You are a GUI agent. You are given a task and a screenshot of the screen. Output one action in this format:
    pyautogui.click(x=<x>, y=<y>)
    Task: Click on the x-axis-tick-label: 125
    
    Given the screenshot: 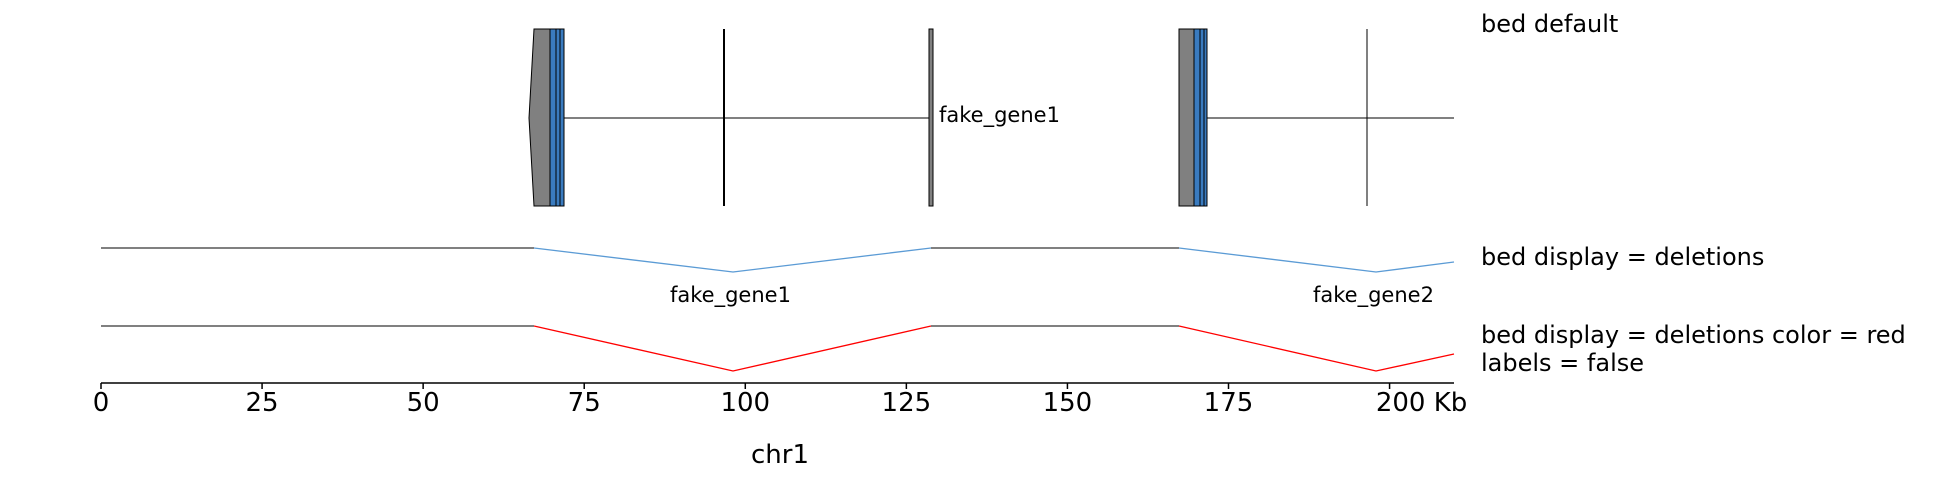 What is the action you would take?
    pyautogui.click(x=906, y=403)
    